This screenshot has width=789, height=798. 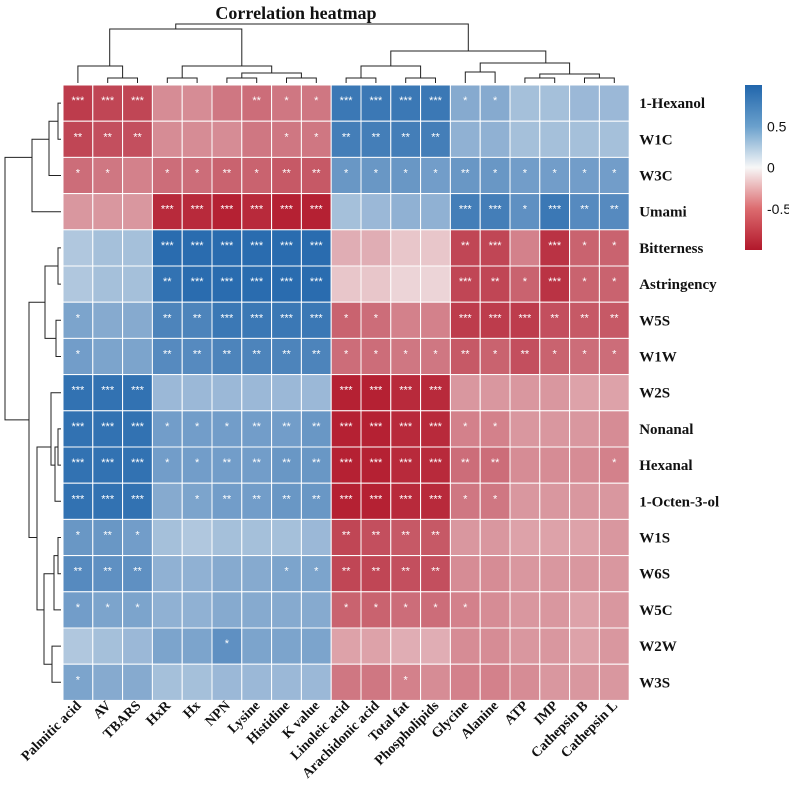 What do you see at coordinates (767, 167) in the screenshot?
I see `colorbar: 0.5 0 -0.5` at bounding box center [767, 167].